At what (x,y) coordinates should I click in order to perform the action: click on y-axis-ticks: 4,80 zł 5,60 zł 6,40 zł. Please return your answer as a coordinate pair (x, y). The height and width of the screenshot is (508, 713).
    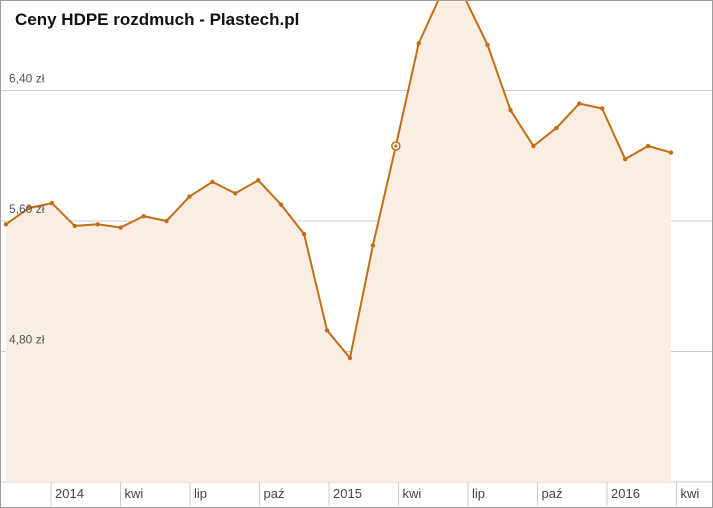
    Looking at the image, I should click on (27, 209).